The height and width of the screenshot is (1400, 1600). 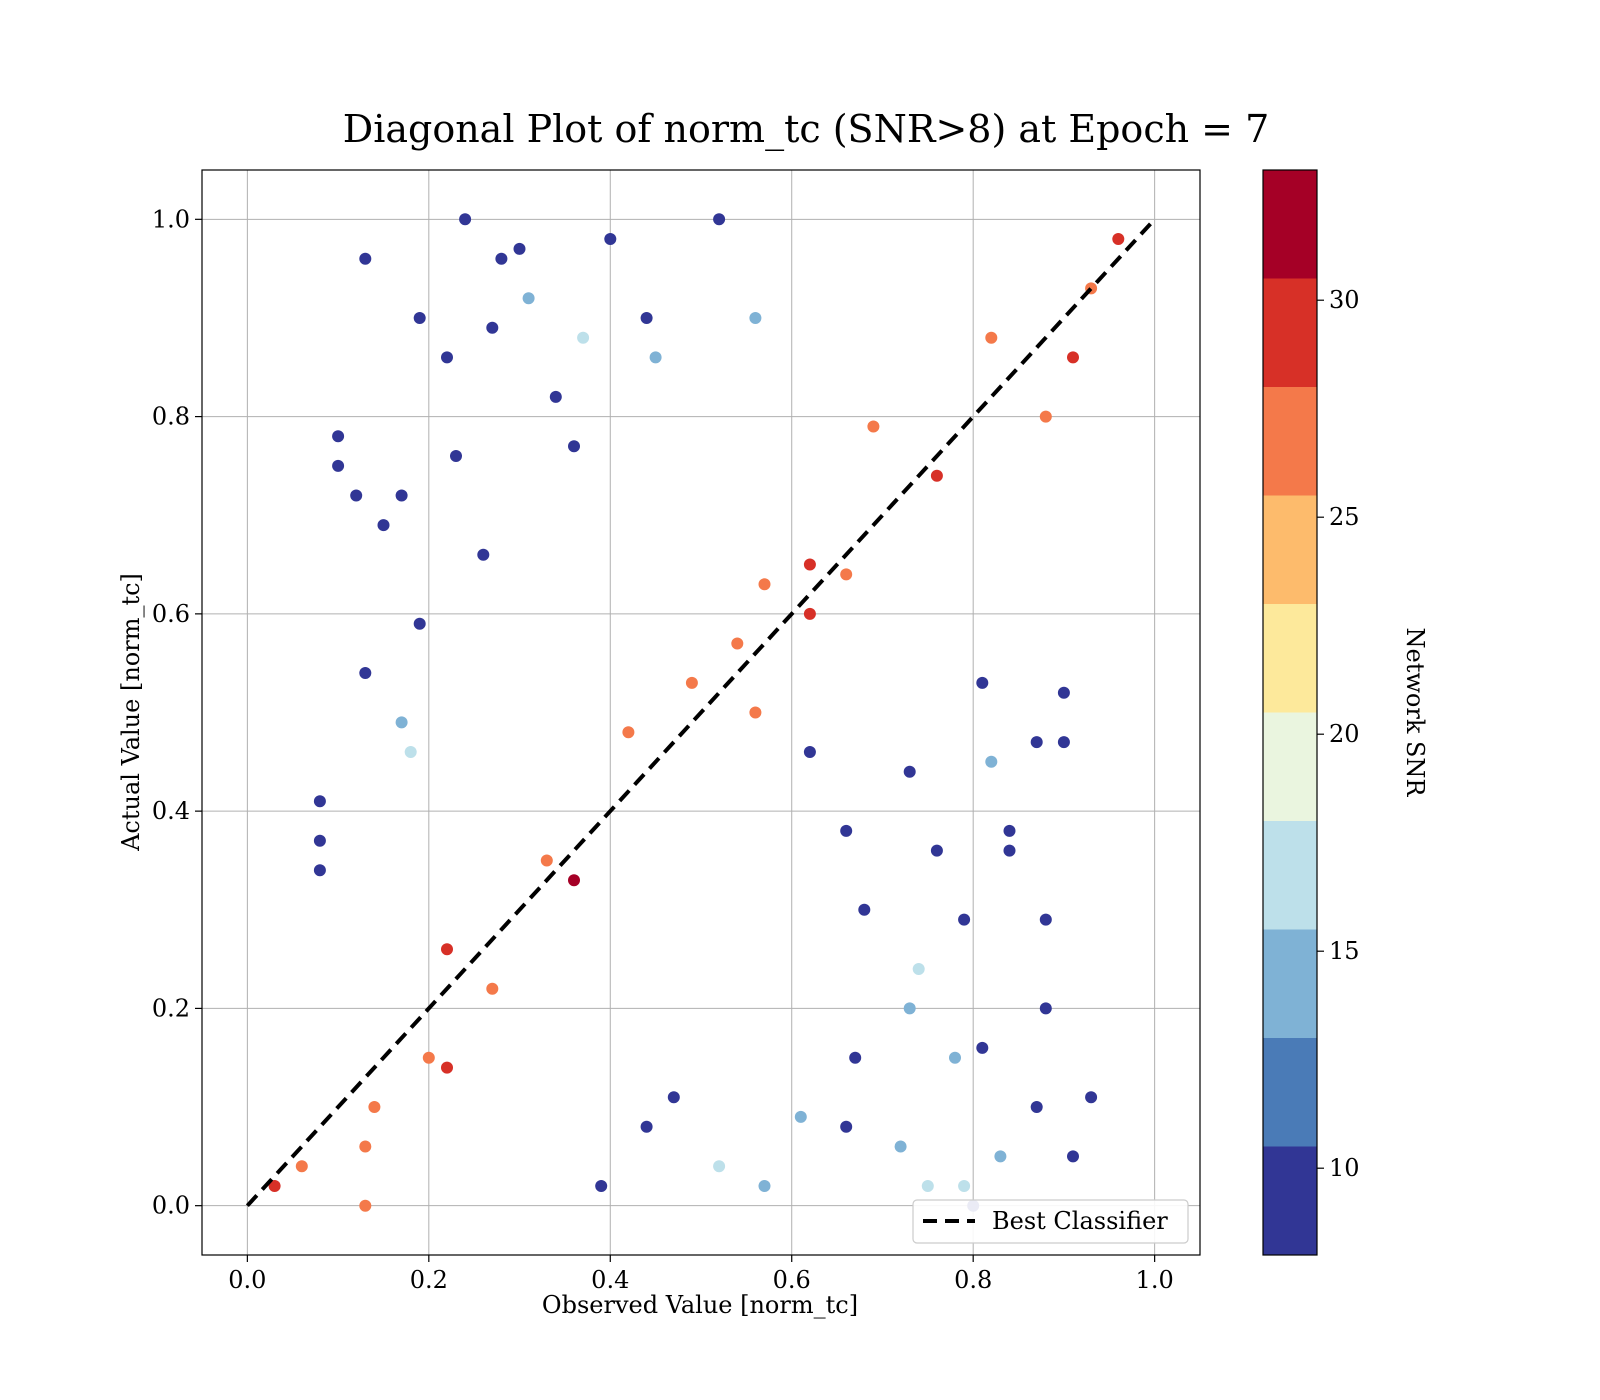 I want to click on colorbar-tick-label: 30, so click(x=1344, y=300).